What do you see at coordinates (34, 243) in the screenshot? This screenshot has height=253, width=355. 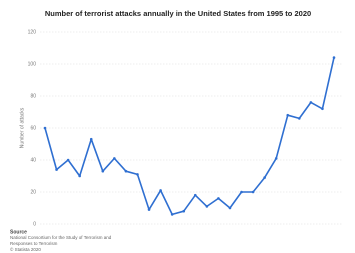 I see `source-line: Responses to Terrorism` at bounding box center [34, 243].